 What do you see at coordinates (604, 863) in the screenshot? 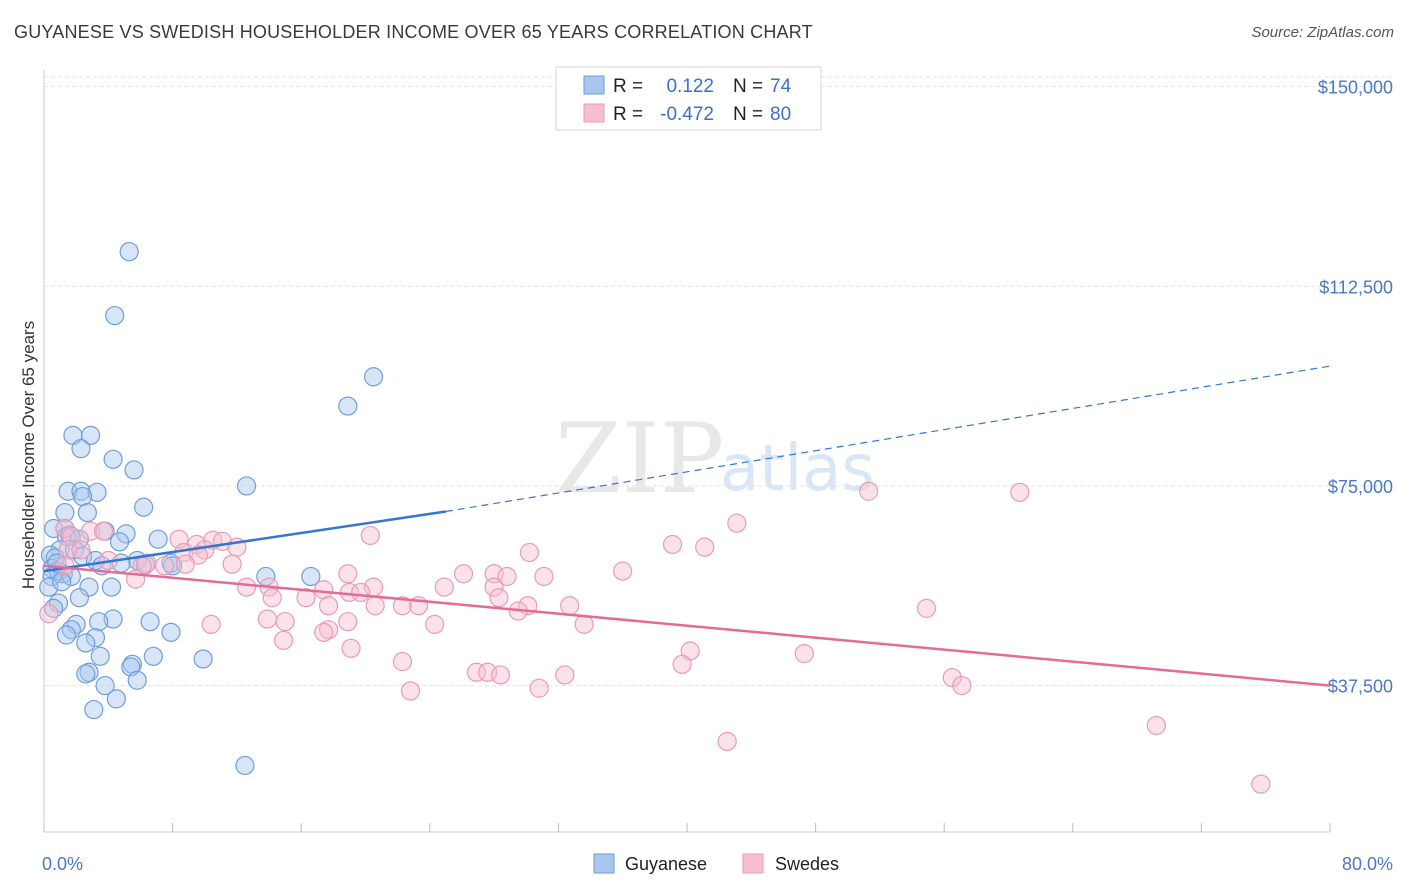
I see `bottom-legend-swatch-guyanese` at bounding box center [604, 863].